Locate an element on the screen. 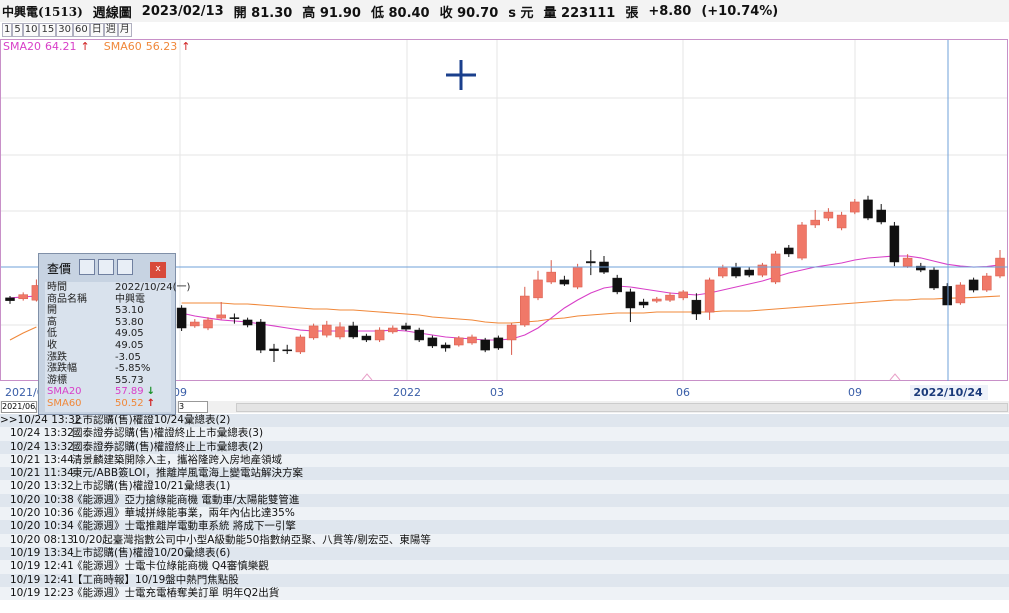  legend-text: SMA20 is located at coordinates (22, 46).